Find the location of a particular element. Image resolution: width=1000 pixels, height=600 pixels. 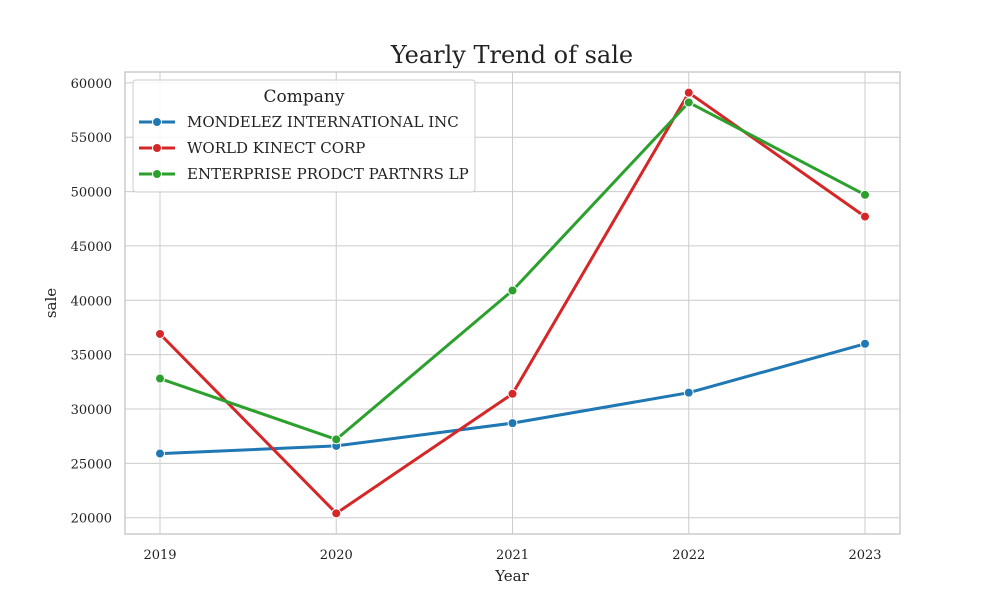

x-tick-label: 2020 is located at coordinates (336, 555).